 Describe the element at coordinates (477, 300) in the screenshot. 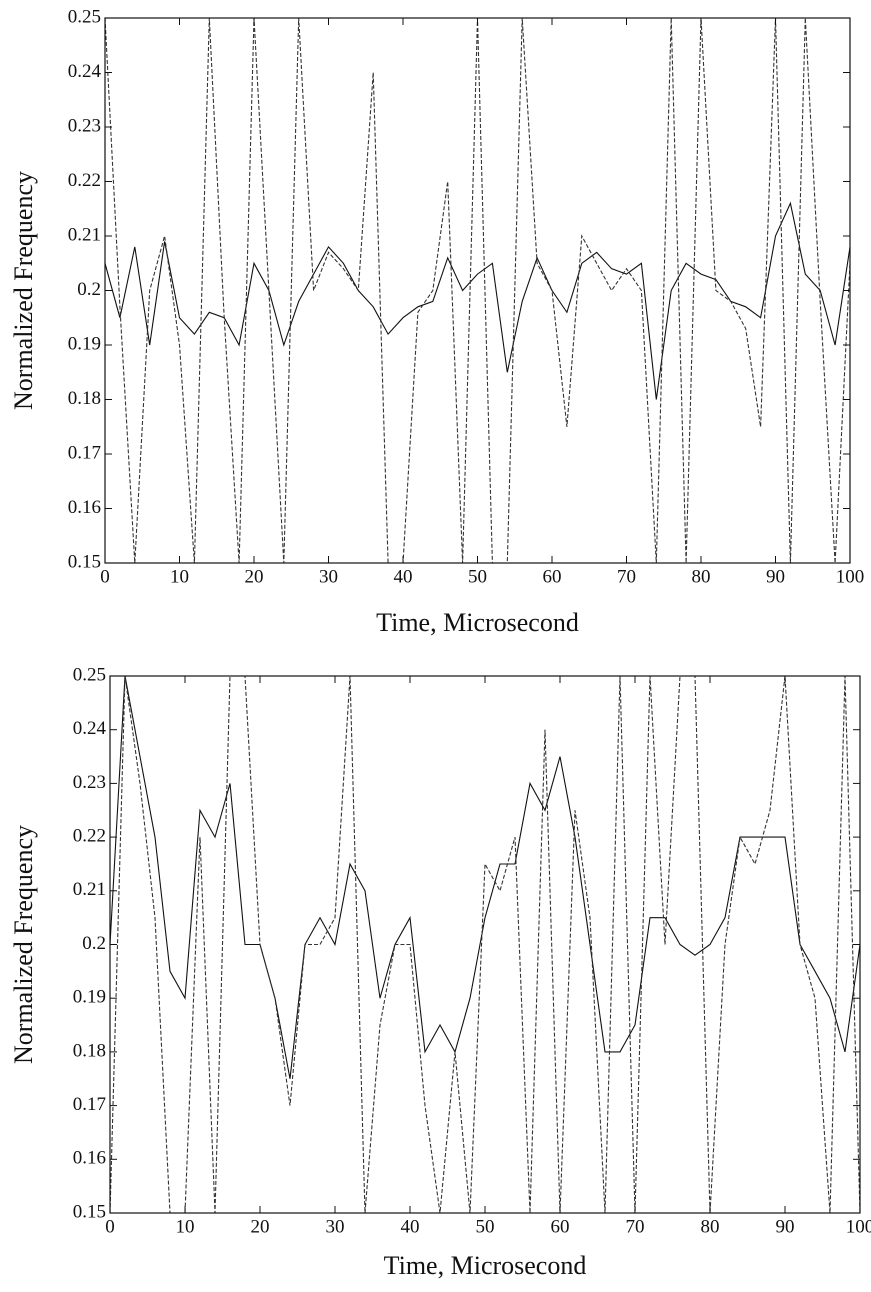

I see `data-line` at that location.